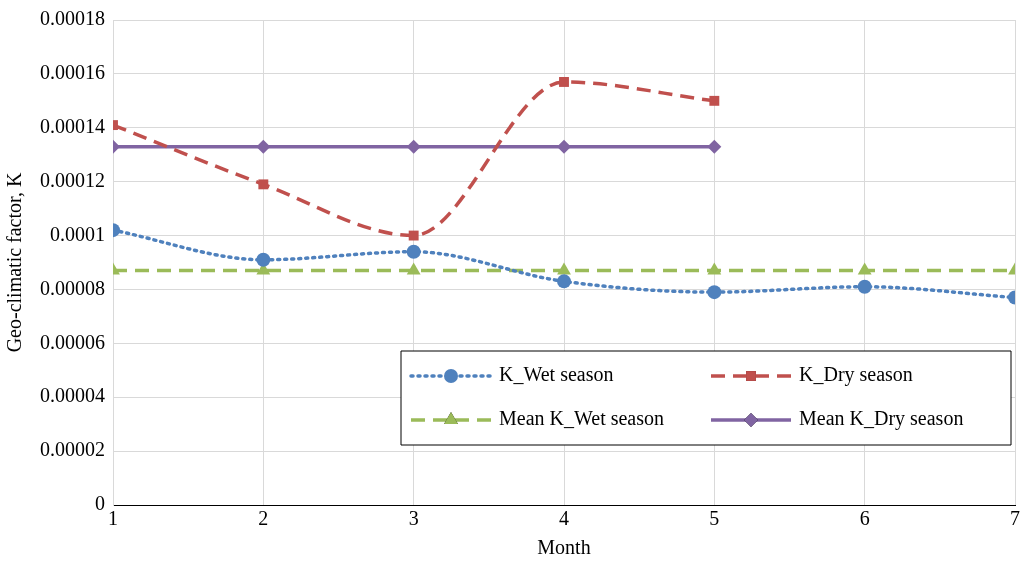 The height and width of the screenshot is (563, 1029). What do you see at coordinates (72, 287) in the screenshot?
I see `y-tick-label: 0.00008` at bounding box center [72, 287].